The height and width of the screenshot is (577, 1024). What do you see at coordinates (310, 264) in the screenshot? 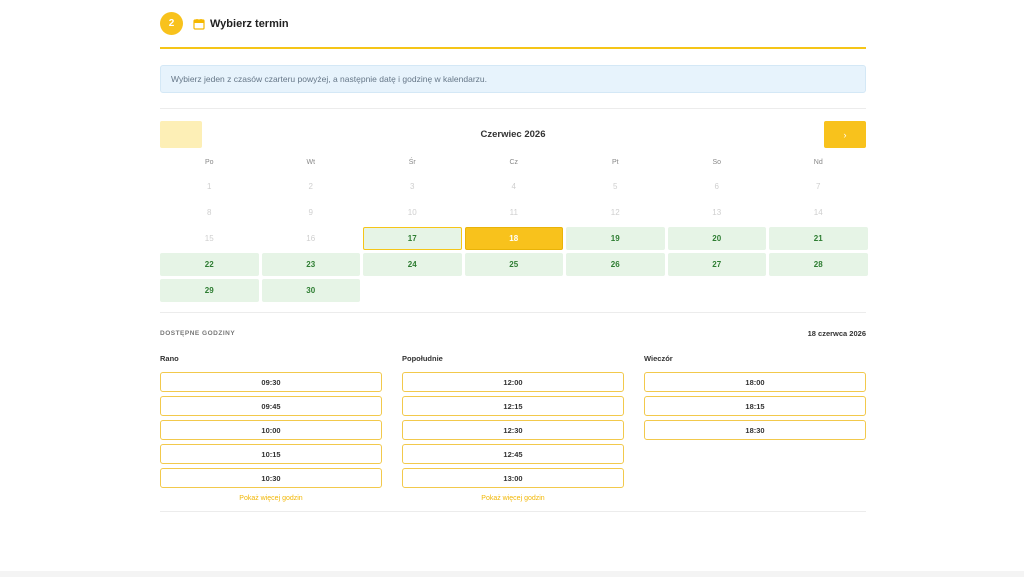
I see `calendar-day: 23` at bounding box center [310, 264].